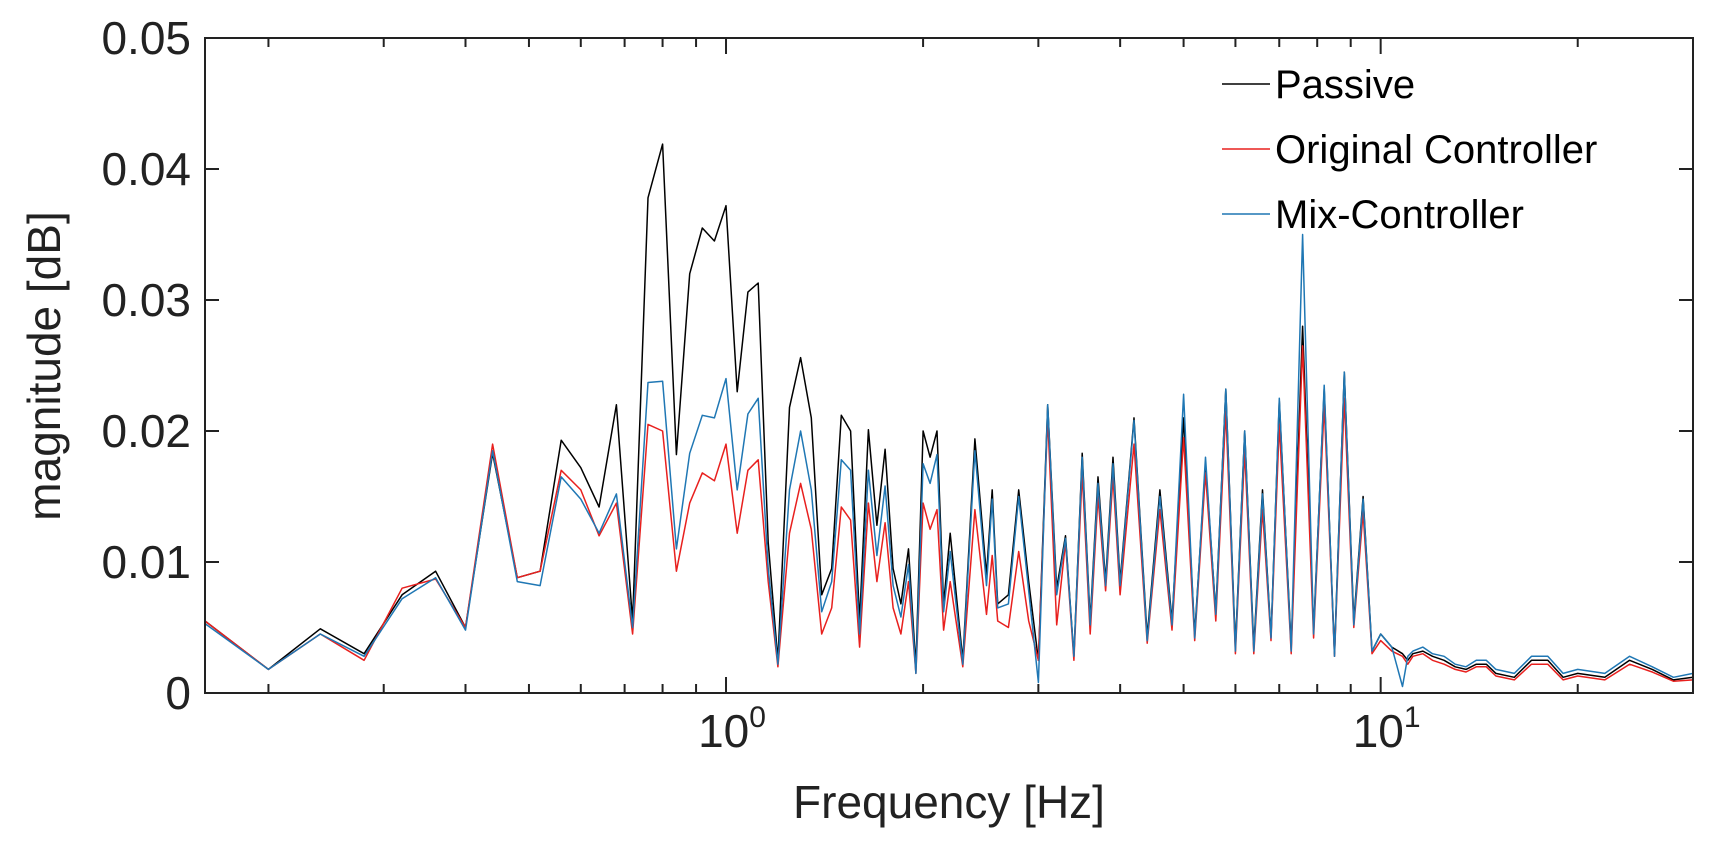  What do you see at coordinates (1387, 729) in the screenshot?
I see `x-tick-label: 10¹` at bounding box center [1387, 729].